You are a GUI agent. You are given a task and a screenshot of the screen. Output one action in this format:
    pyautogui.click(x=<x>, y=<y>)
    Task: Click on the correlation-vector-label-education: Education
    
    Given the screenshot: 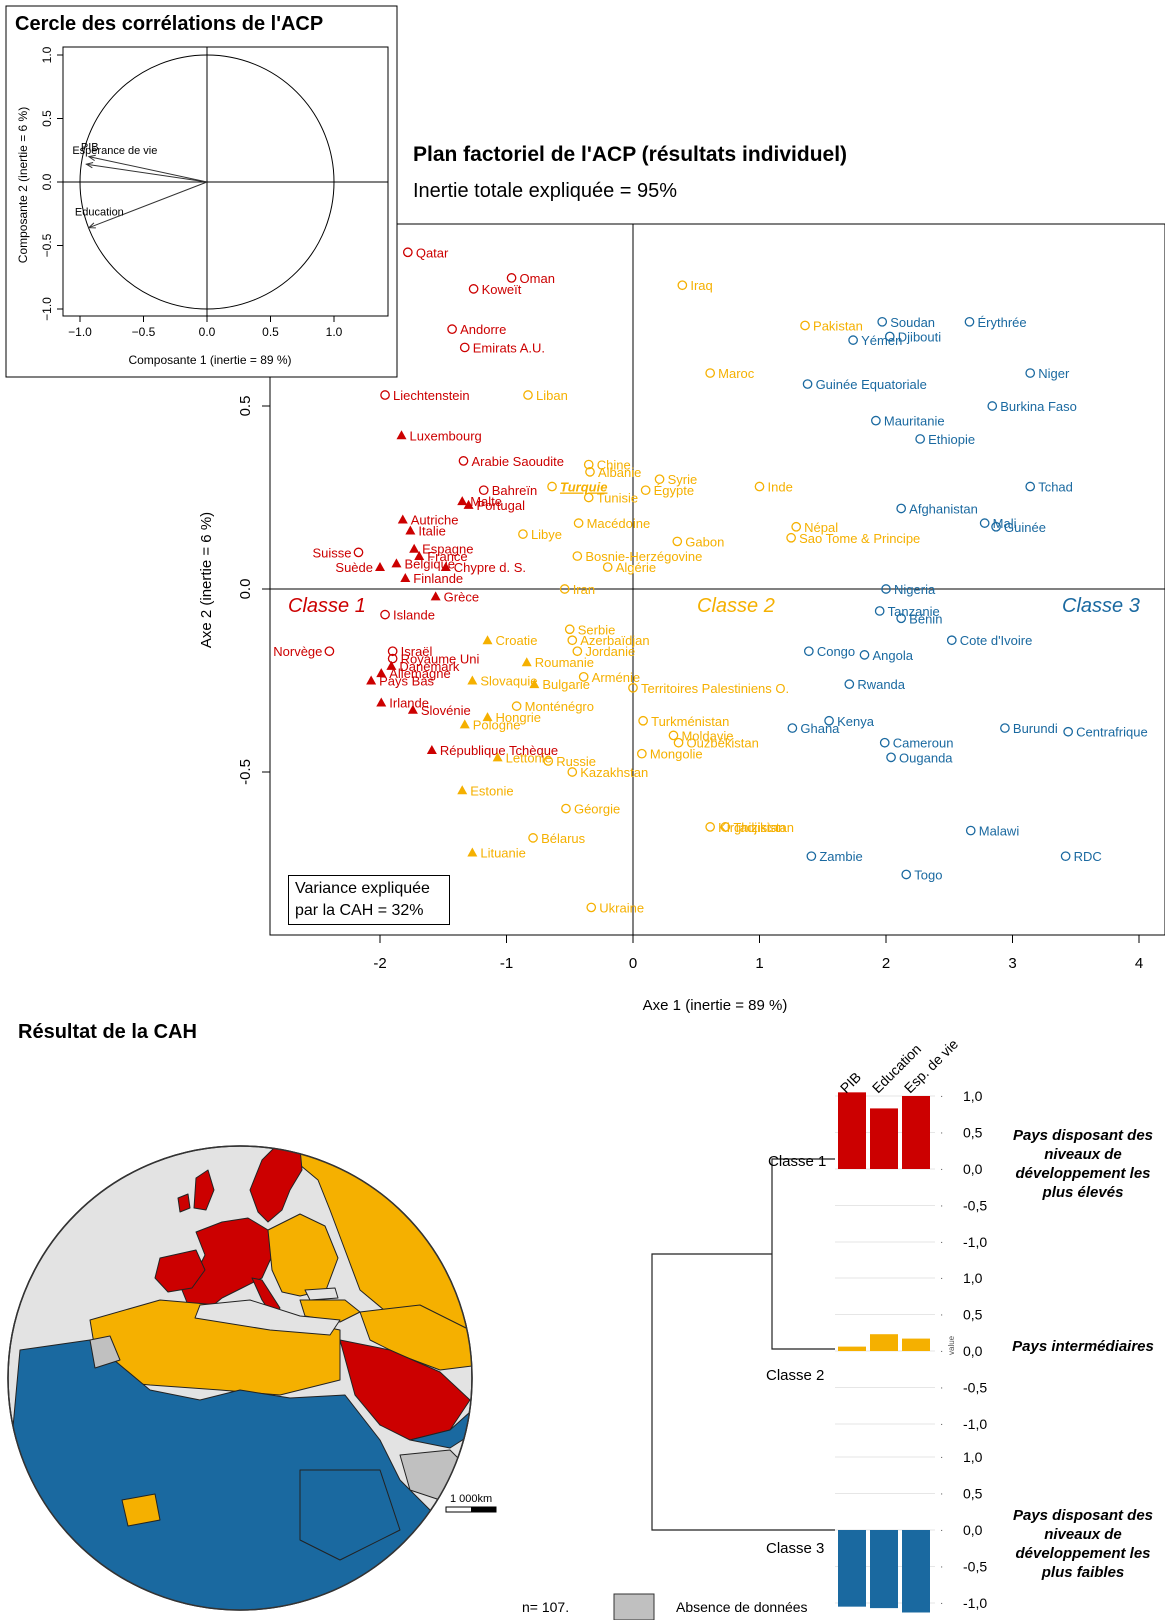 What is the action you would take?
    pyautogui.click(x=99, y=213)
    